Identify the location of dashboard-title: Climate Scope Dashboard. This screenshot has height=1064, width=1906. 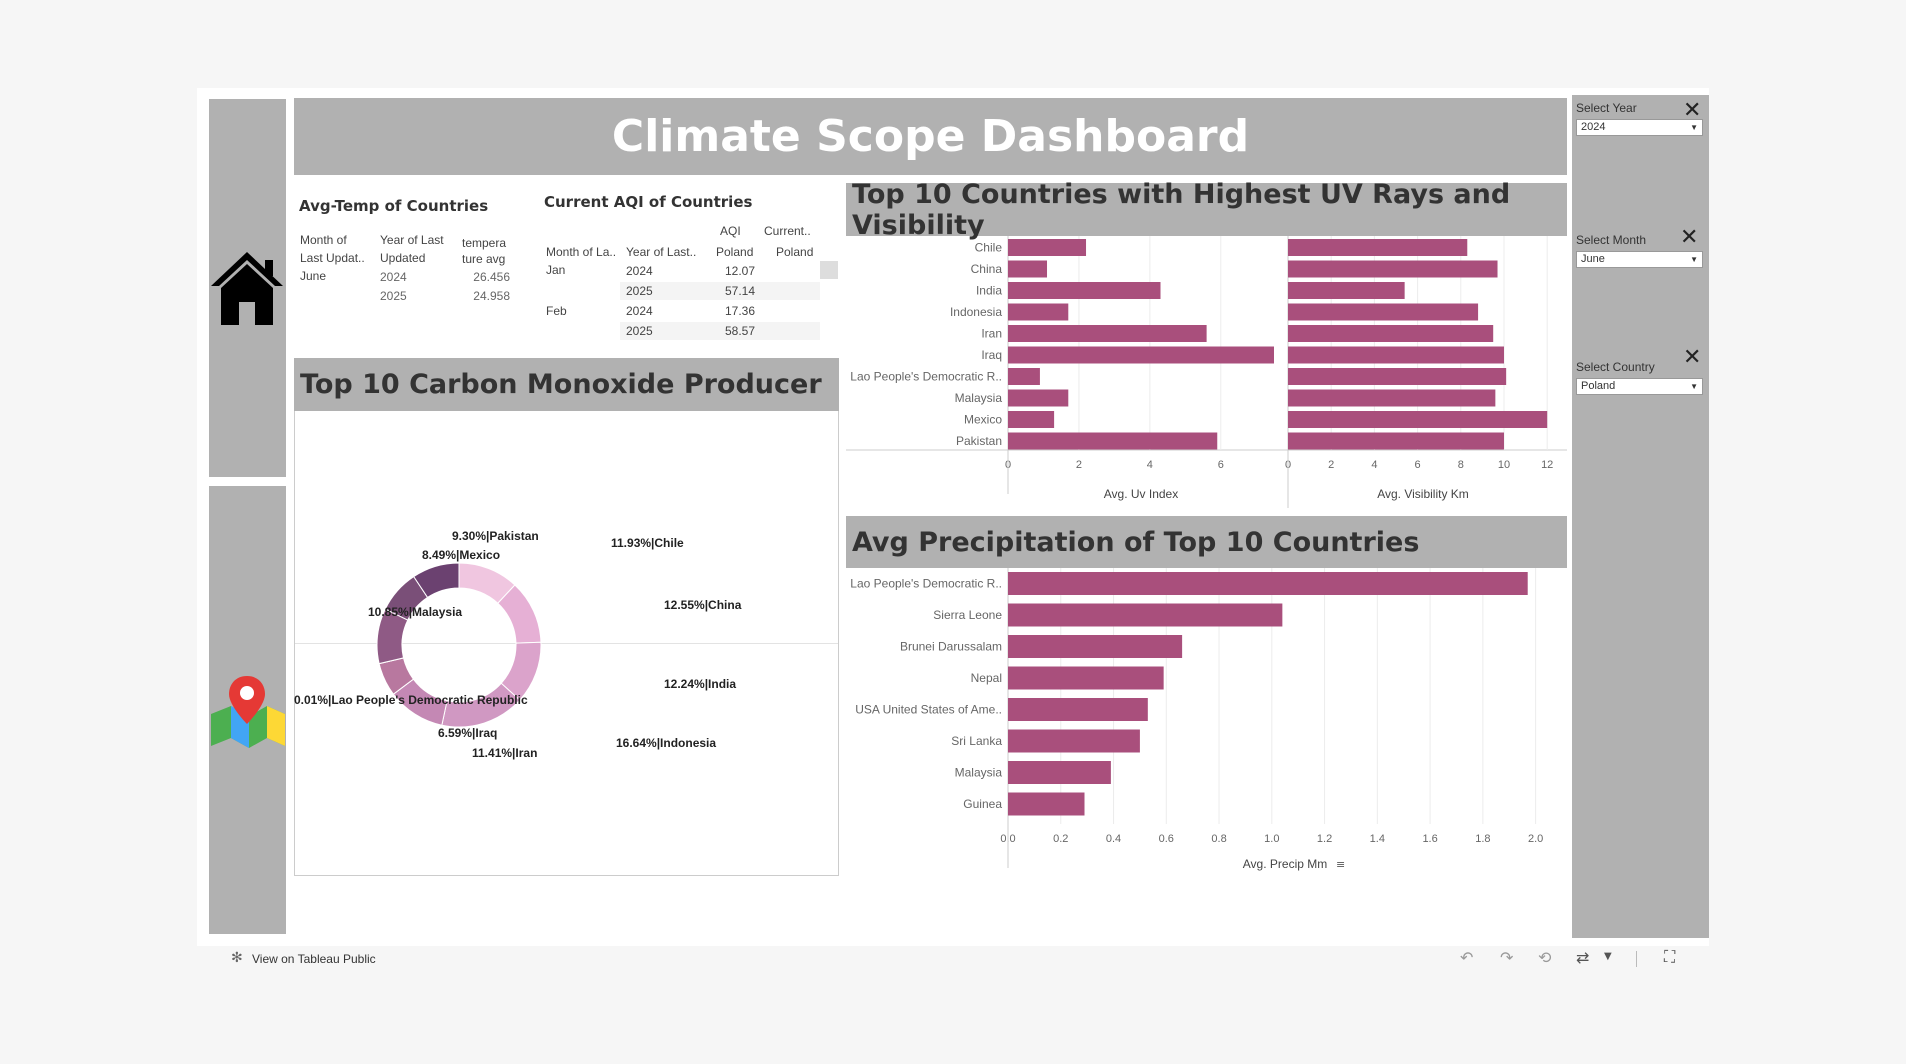
(930, 136).